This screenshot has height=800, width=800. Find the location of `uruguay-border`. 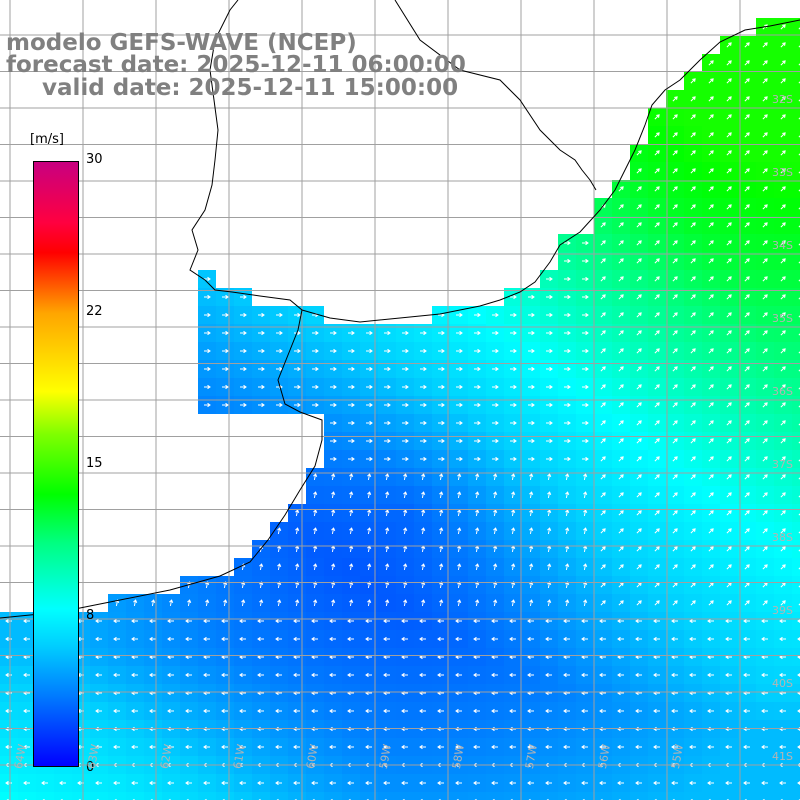

uruguay-border is located at coordinates (495, 95).